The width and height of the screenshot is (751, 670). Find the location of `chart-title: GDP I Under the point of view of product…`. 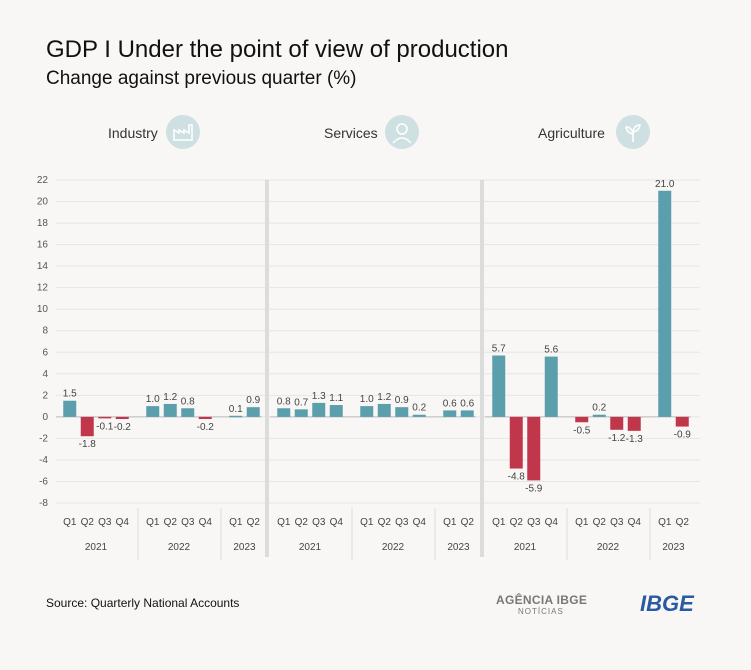

chart-title: GDP I Under the point of view of product… is located at coordinates (277, 49).